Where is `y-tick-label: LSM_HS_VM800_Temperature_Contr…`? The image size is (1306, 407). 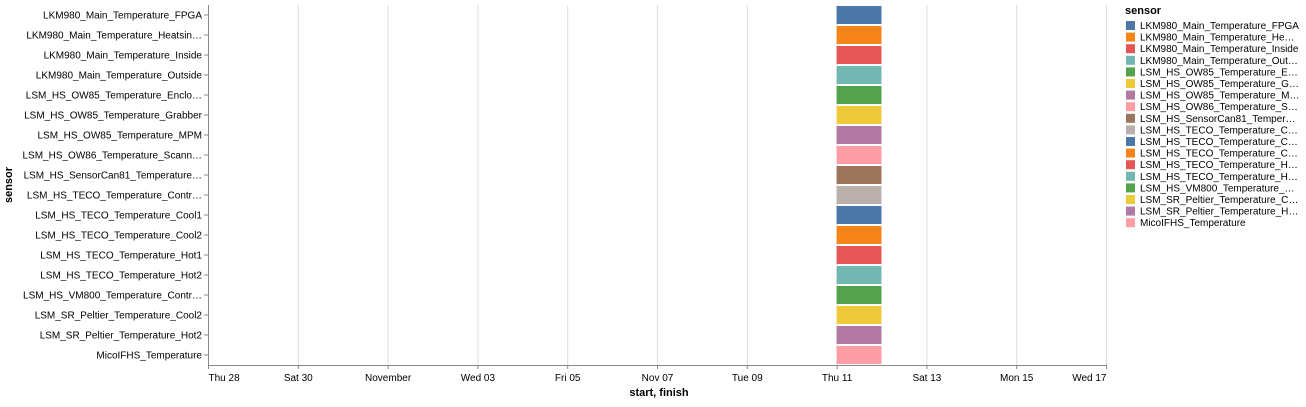 y-tick-label: LSM_HS_VM800_Temperature_Contr… is located at coordinates (112, 296).